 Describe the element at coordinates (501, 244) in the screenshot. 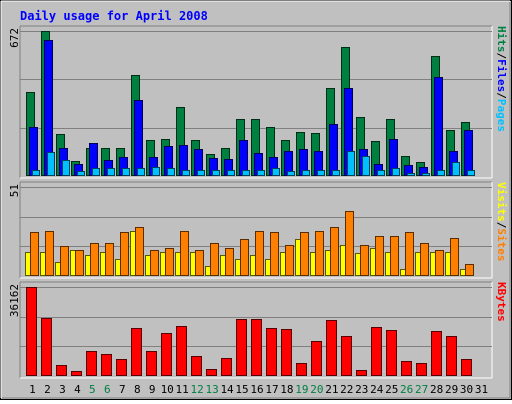

I see `legend-sites: Sites` at that location.